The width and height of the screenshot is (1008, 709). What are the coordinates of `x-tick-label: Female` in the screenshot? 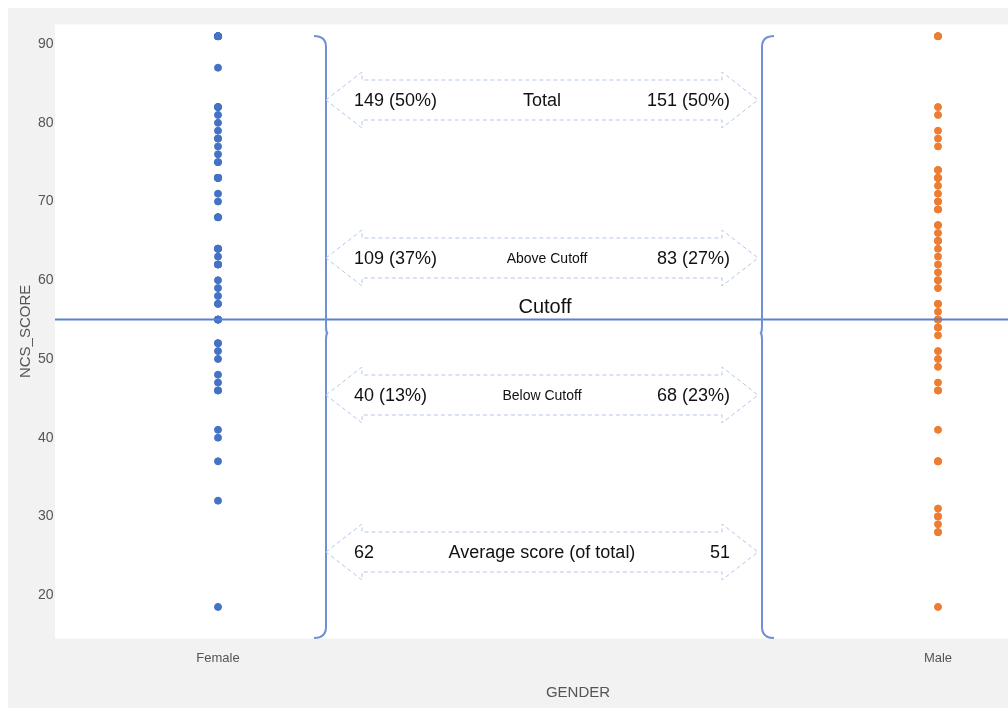 It's located at (218, 657).